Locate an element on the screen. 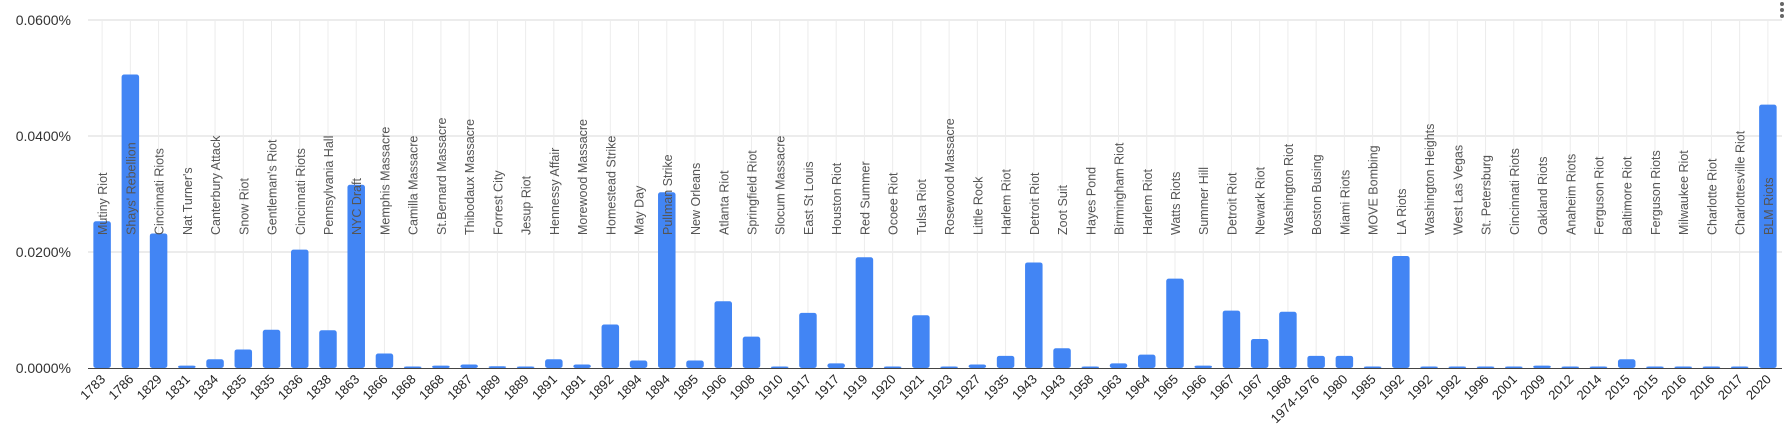  x-tick-label: 2001 is located at coordinates (1504, 387).